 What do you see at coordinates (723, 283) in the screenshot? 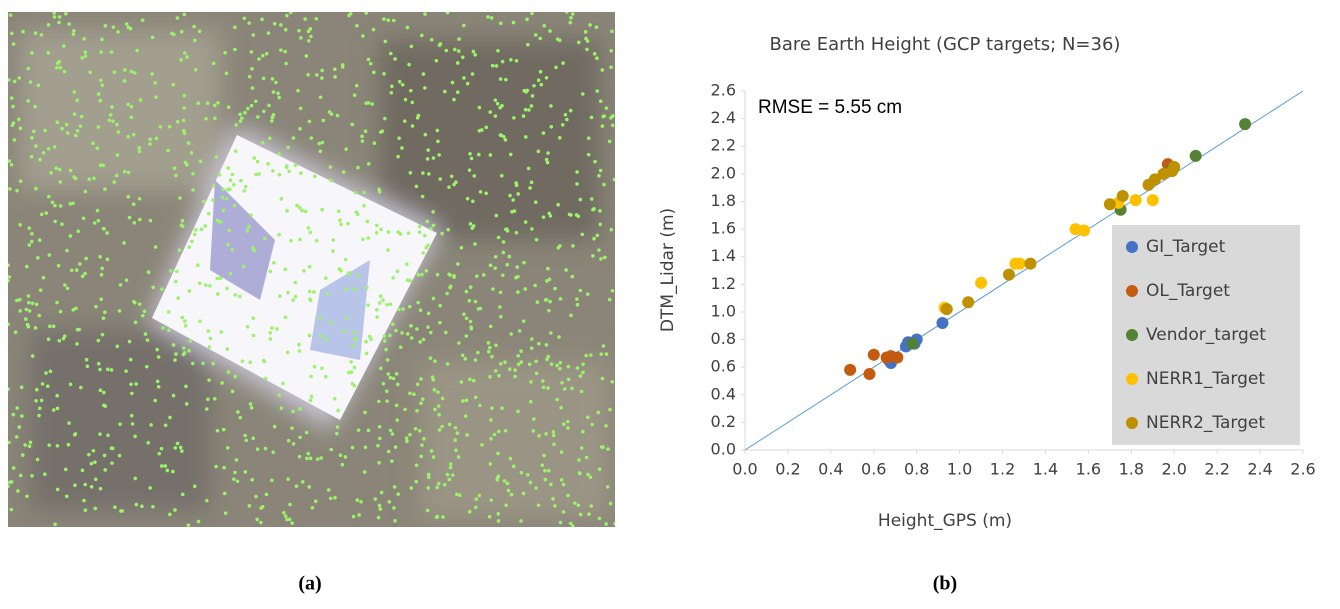
I see `y-tick-label: 1.2` at bounding box center [723, 283].